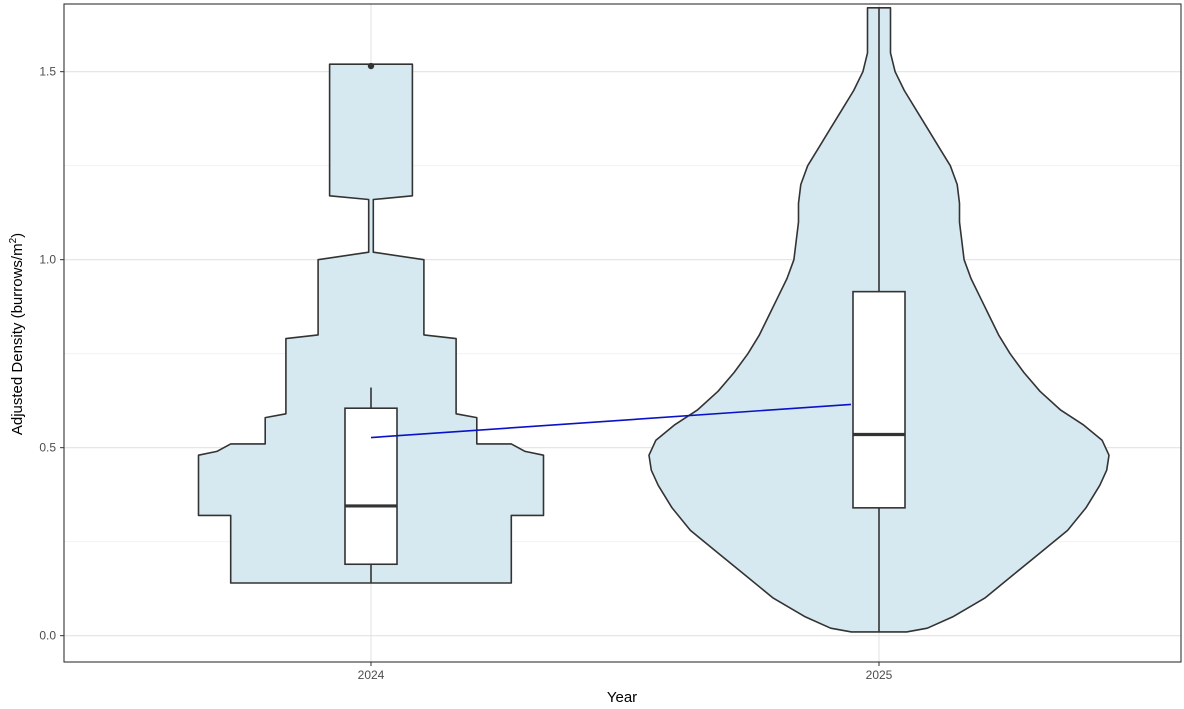 This screenshot has width=1184, height=709. I want to click on y-axis-title-superscript: 2, so click(13, 240).